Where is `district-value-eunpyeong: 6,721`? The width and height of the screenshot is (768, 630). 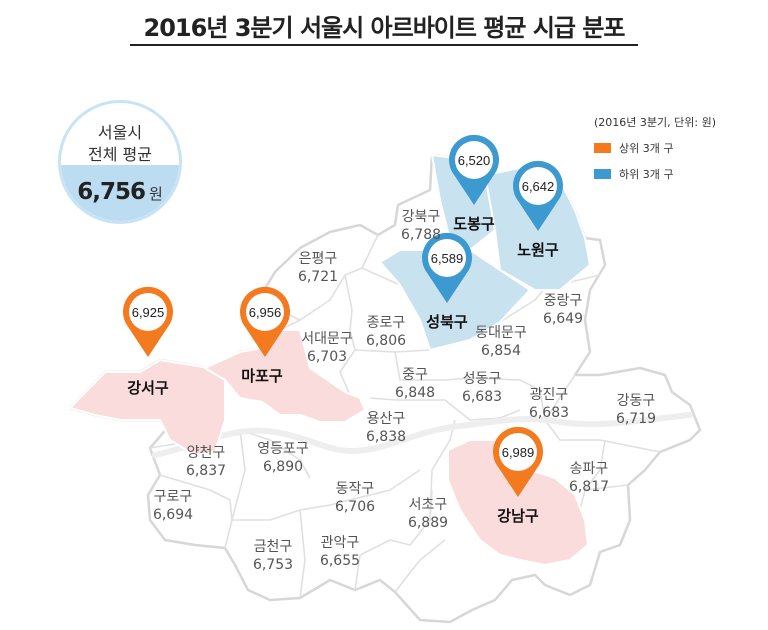 district-value-eunpyeong: 6,721 is located at coordinates (318, 277).